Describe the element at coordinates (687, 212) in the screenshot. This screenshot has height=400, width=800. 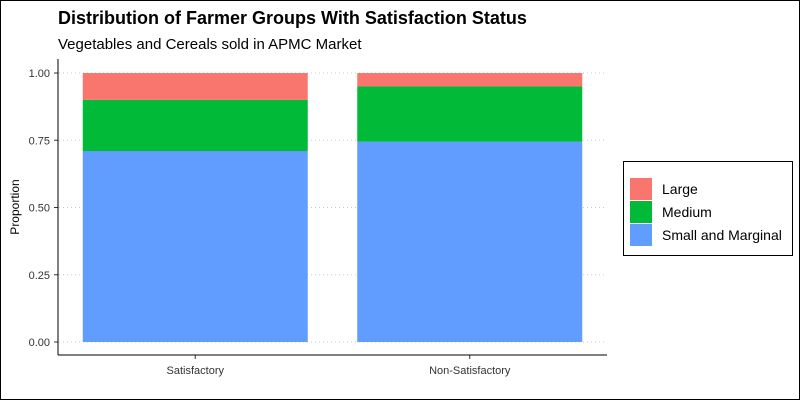
I see `legend-label-medium: Medium` at that location.